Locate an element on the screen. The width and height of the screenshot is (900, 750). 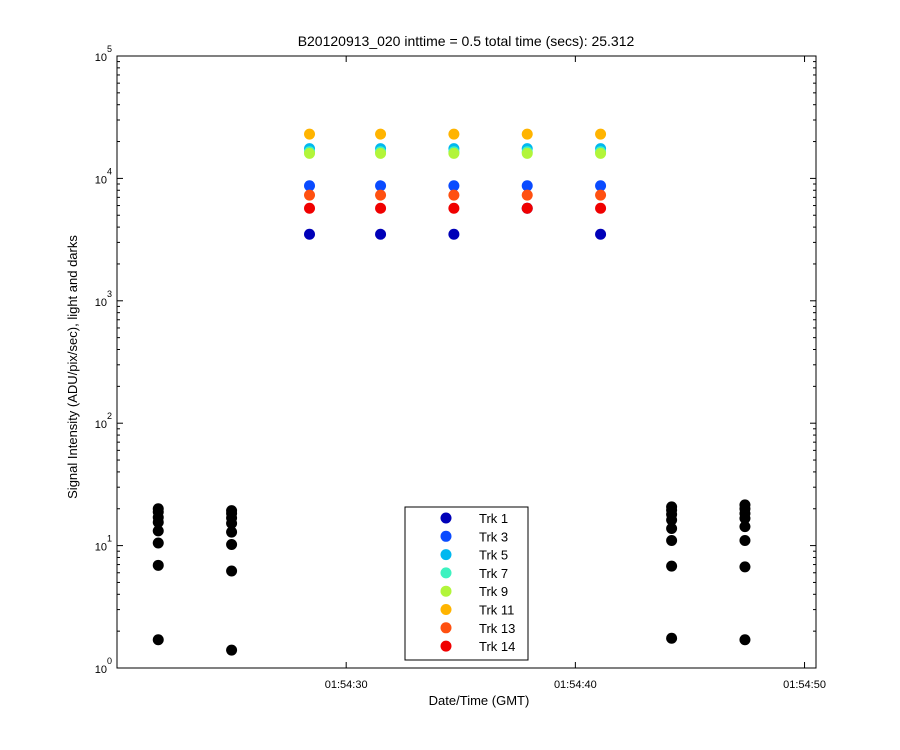
y-tick-exponent: 3 is located at coordinates (109, 294).